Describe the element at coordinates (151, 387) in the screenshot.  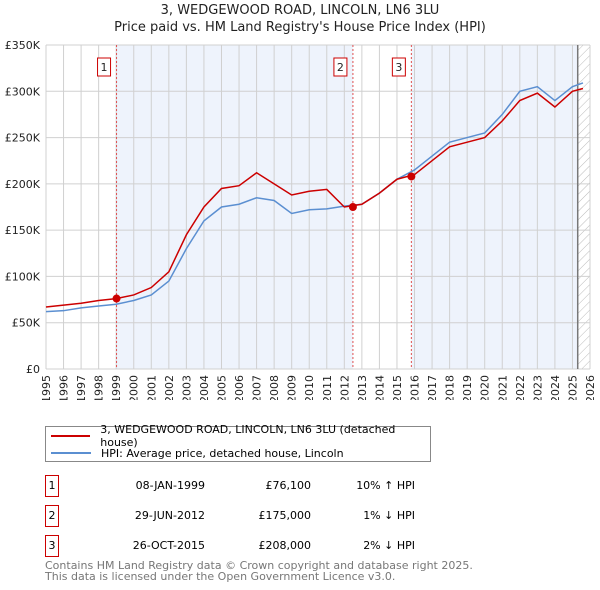
I see `x-tick-label: 2001` at that location.